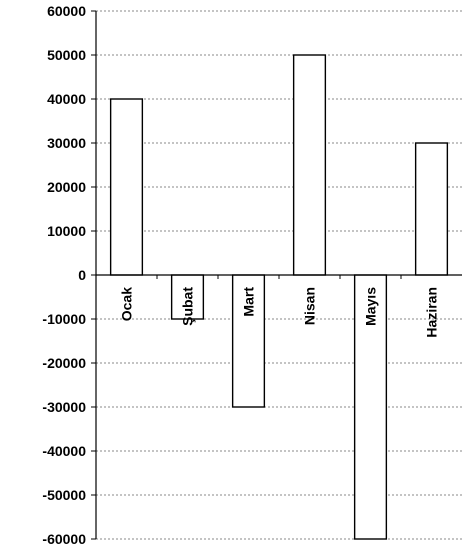 The image size is (466, 550). I want to click on y-tick-label: 50000, so click(66, 55).